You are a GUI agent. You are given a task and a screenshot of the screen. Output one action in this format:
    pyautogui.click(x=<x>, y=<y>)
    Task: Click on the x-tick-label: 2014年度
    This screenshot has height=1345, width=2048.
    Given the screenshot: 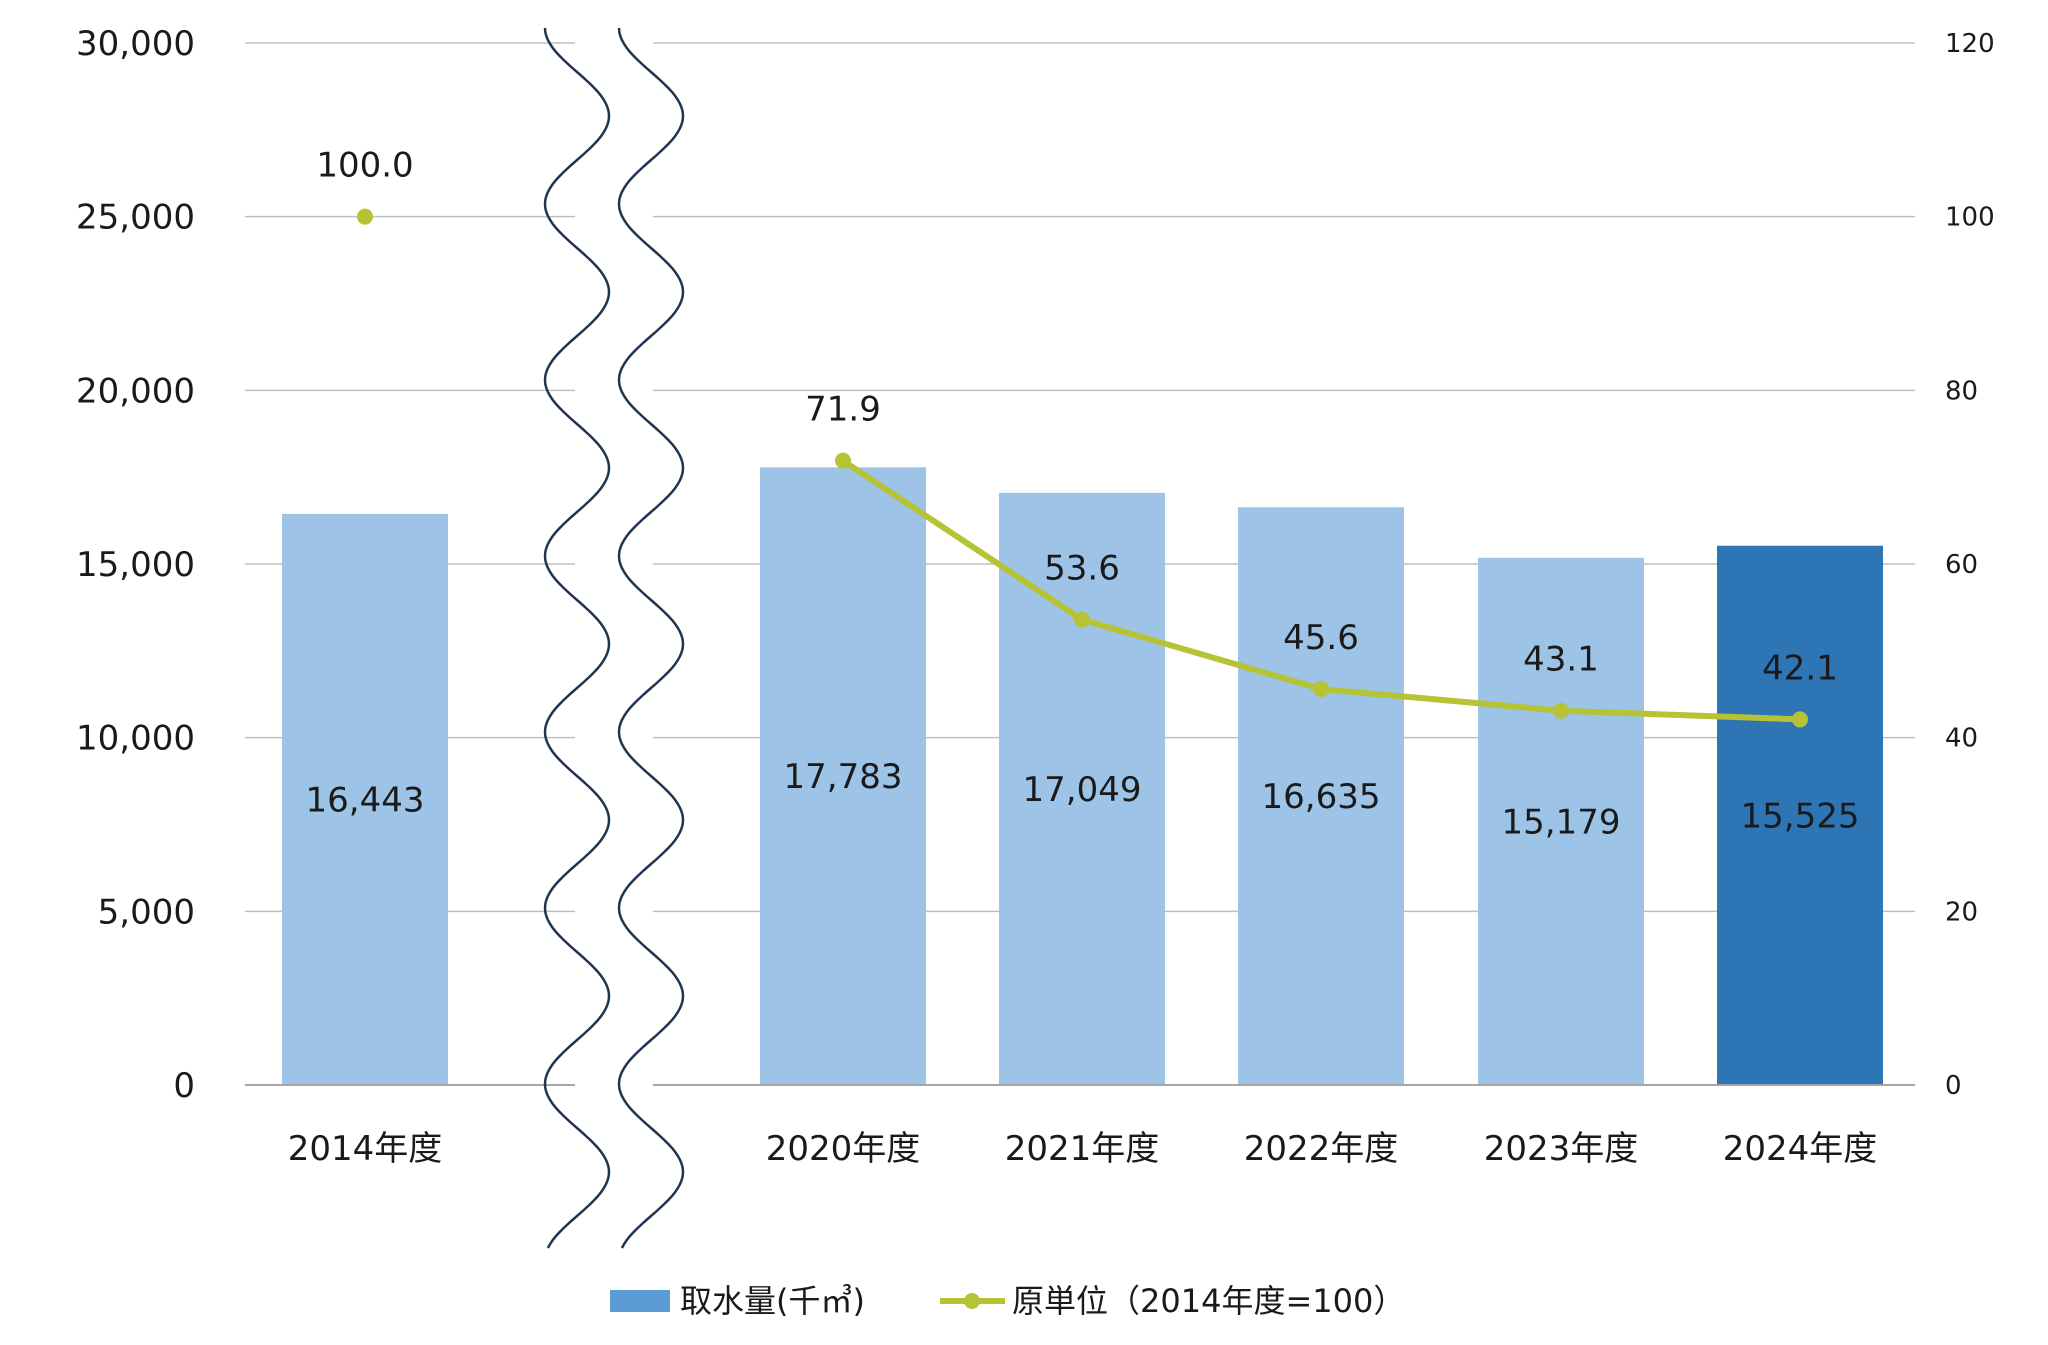 What is the action you would take?
    pyautogui.click(x=365, y=1149)
    